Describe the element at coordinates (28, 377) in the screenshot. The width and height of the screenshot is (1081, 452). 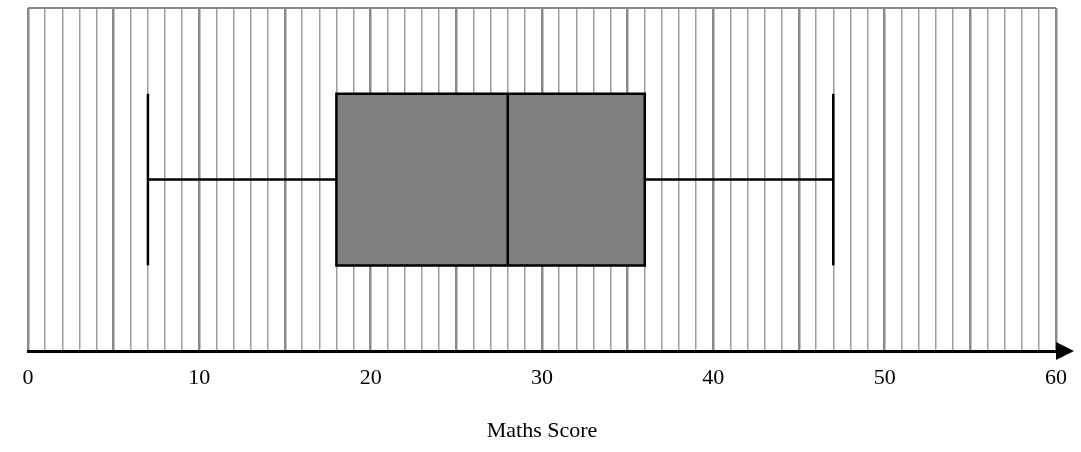
I see `x-tick-label: 0` at that location.